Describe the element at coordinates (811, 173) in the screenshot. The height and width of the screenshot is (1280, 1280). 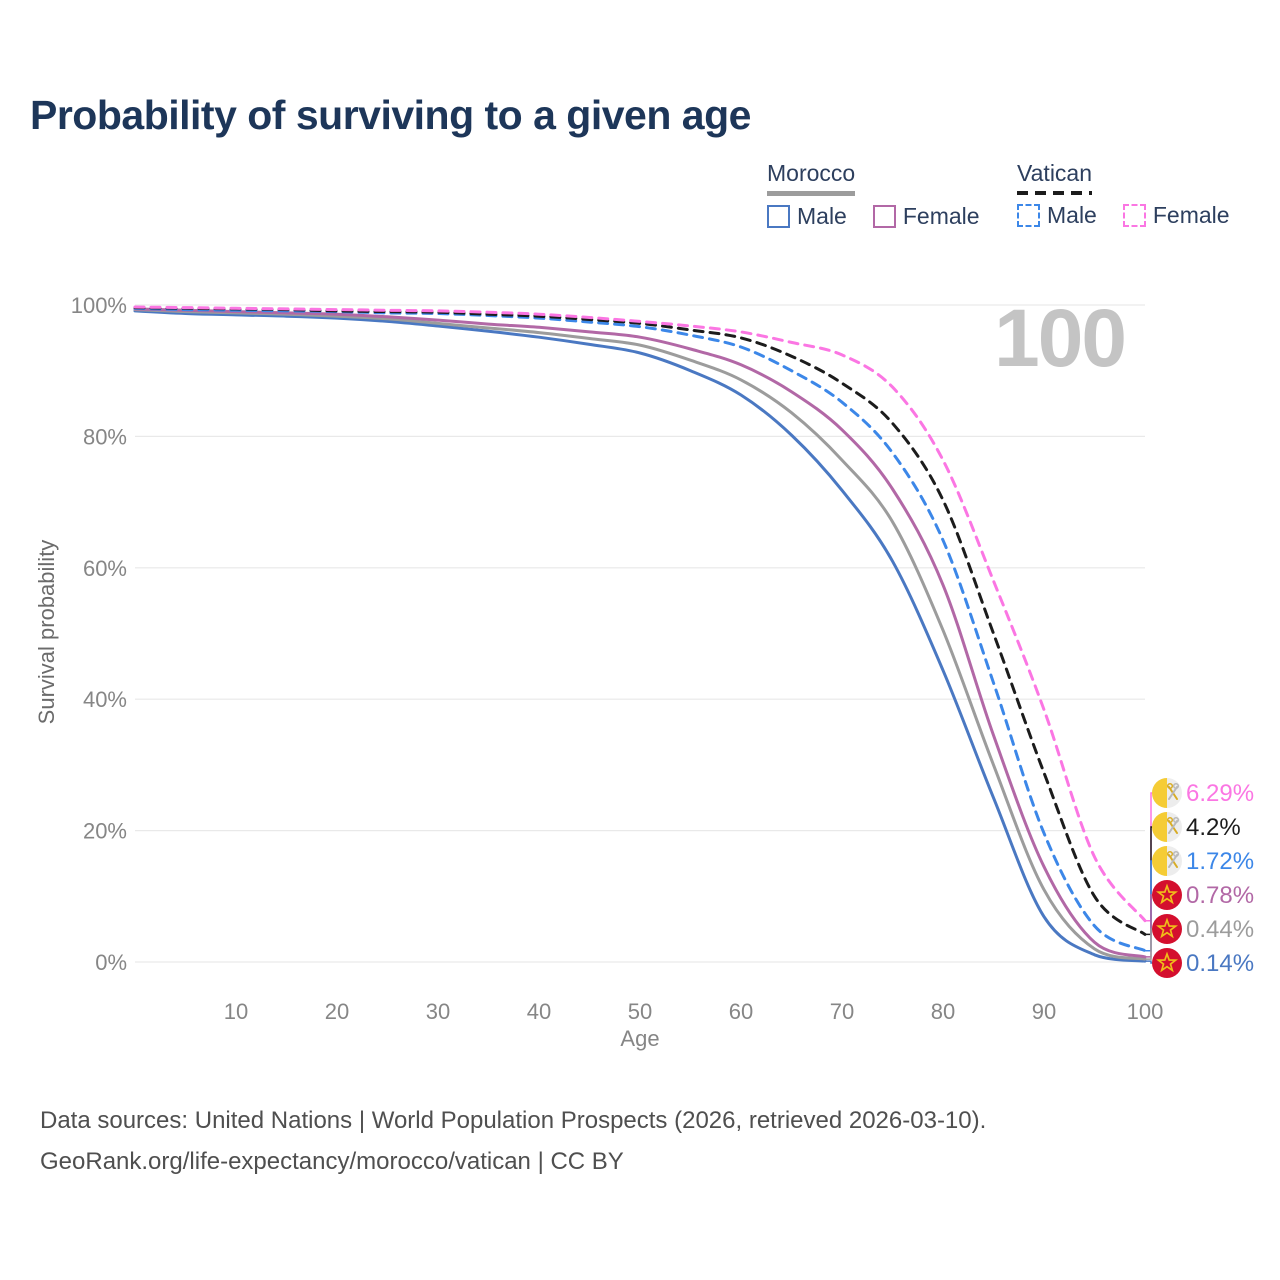
I see `legend-group-title-morocco: Morocco` at that location.